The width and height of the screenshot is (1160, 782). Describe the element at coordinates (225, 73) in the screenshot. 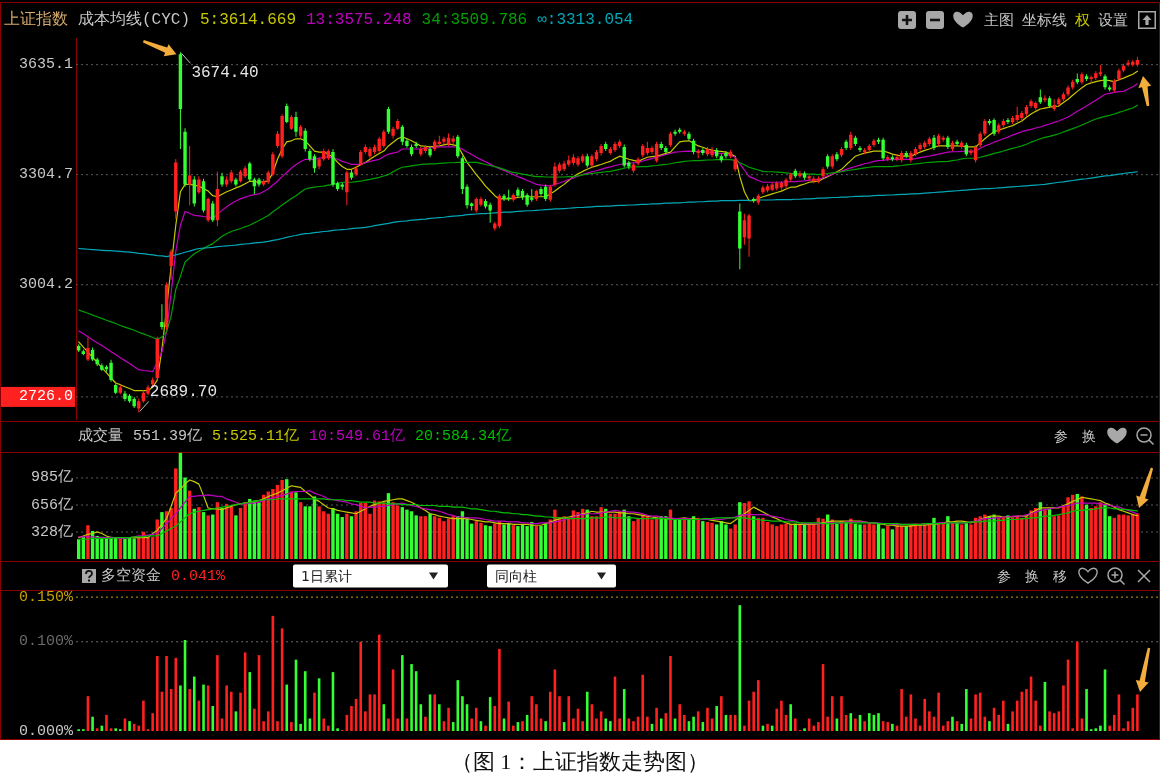

I see `annotation: 3674.40` at that location.